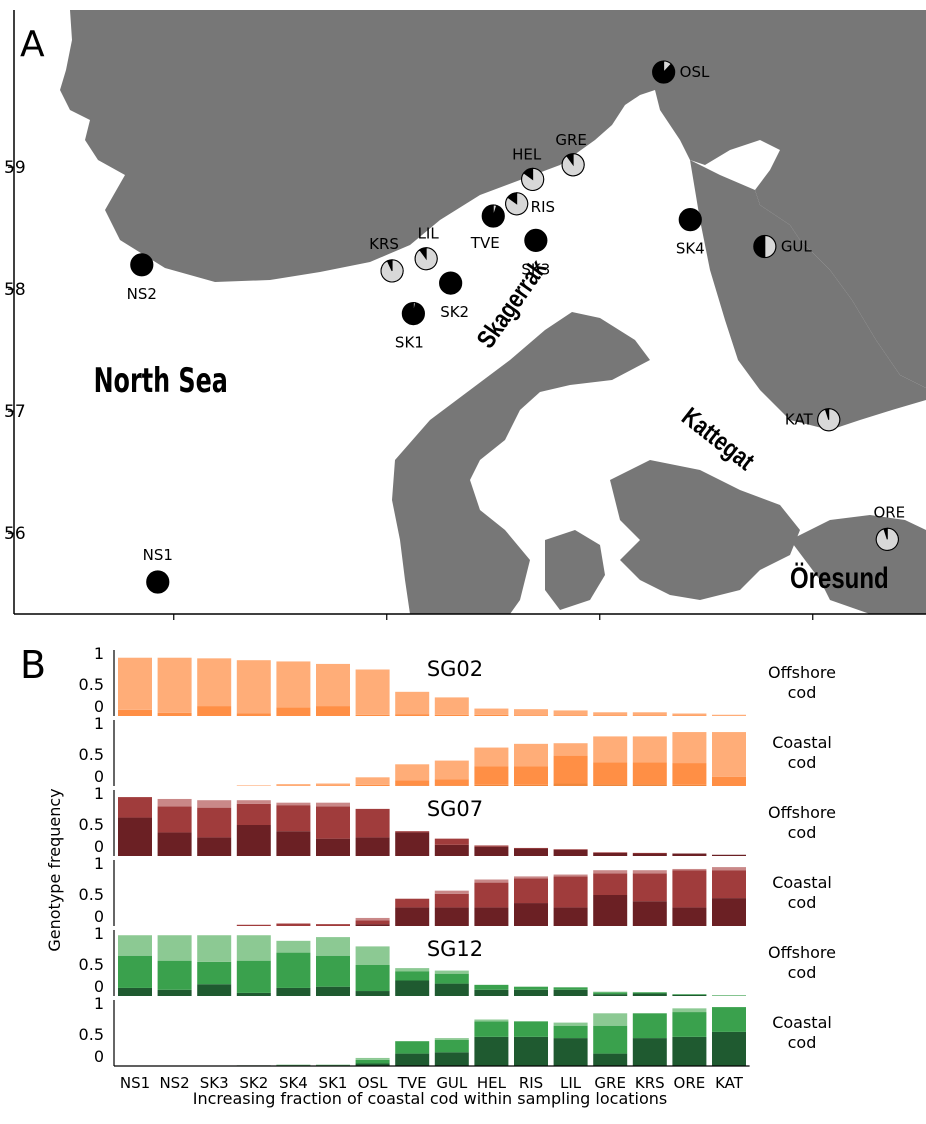 The height and width of the screenshot is (1124, 926). I want to click on site-ris: RIS, so click(530, 204).